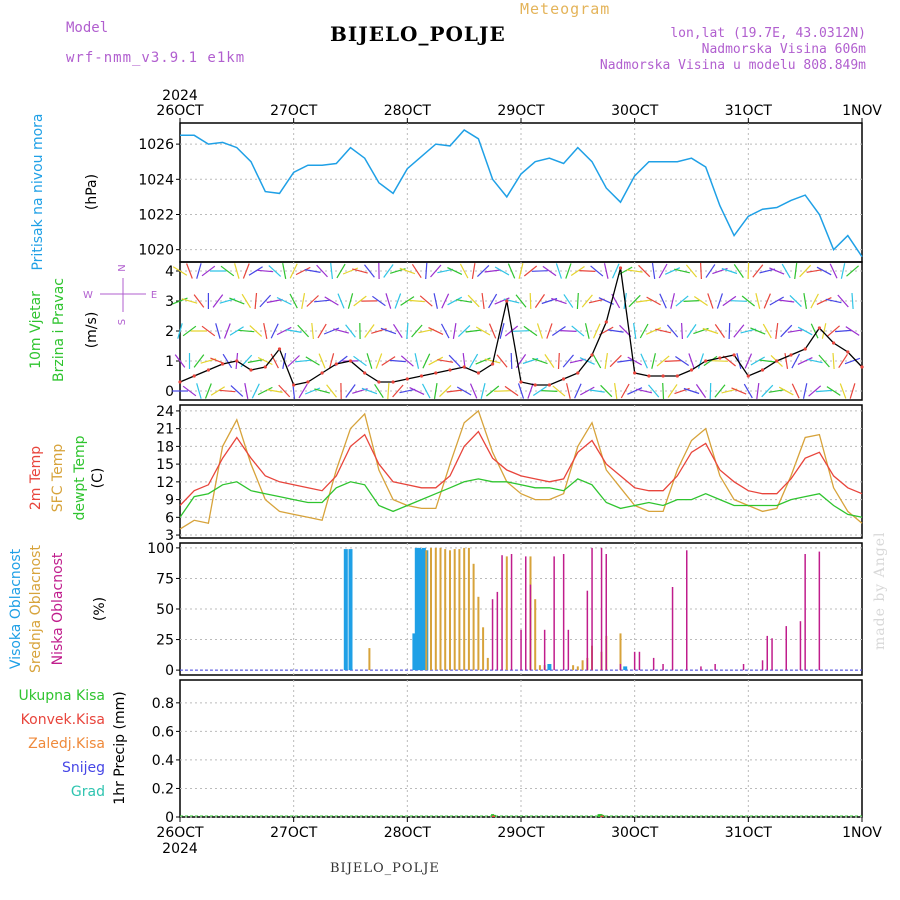  Describe the element at coordinates (169, 818) in the screenshot. I see `precip-ytick-label: 0` at that location.